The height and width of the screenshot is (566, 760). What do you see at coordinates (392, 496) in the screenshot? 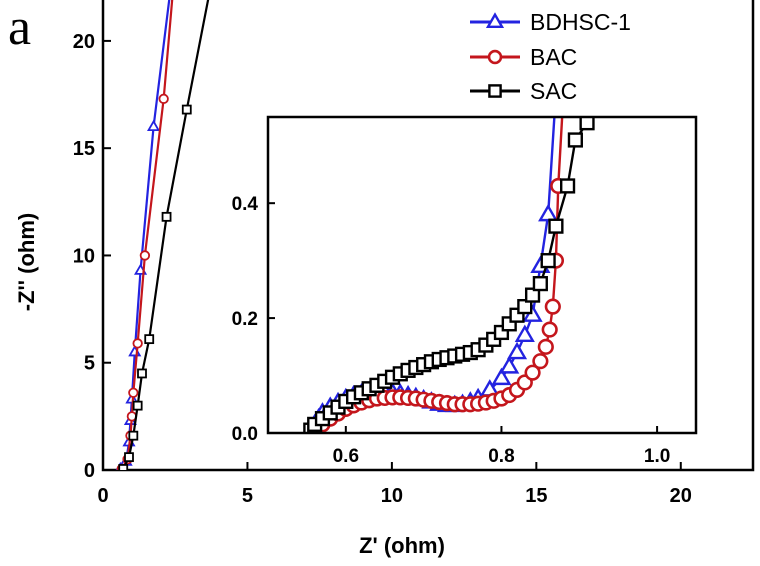
I see `main-x-tick-label: 10` at bounding box center [392, 496].